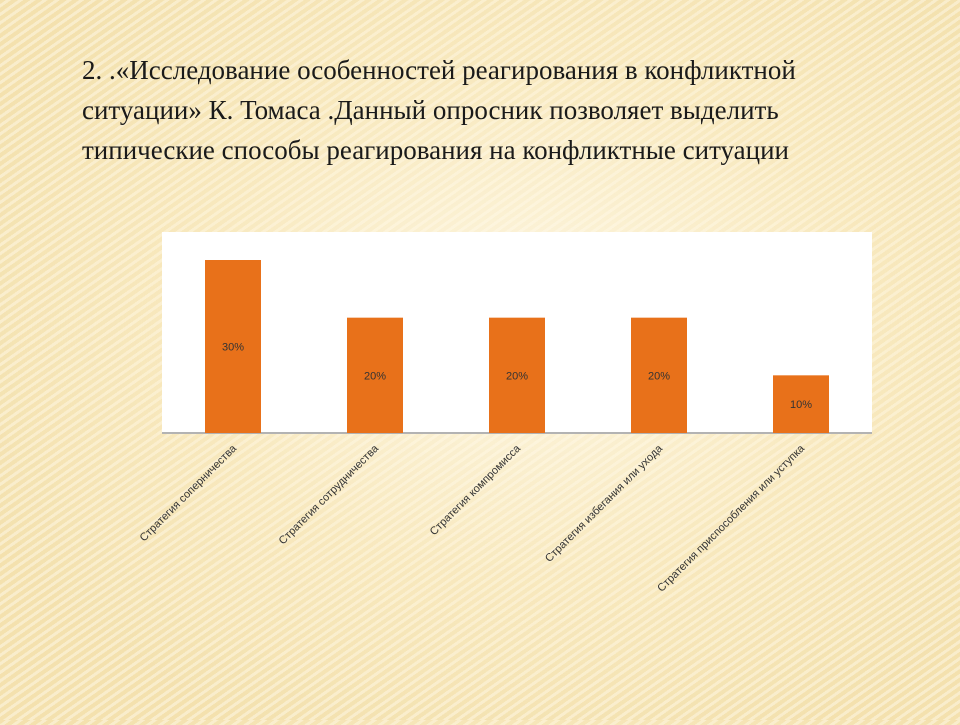  I want to click on data-label-1: 30%, so click(233, 348).